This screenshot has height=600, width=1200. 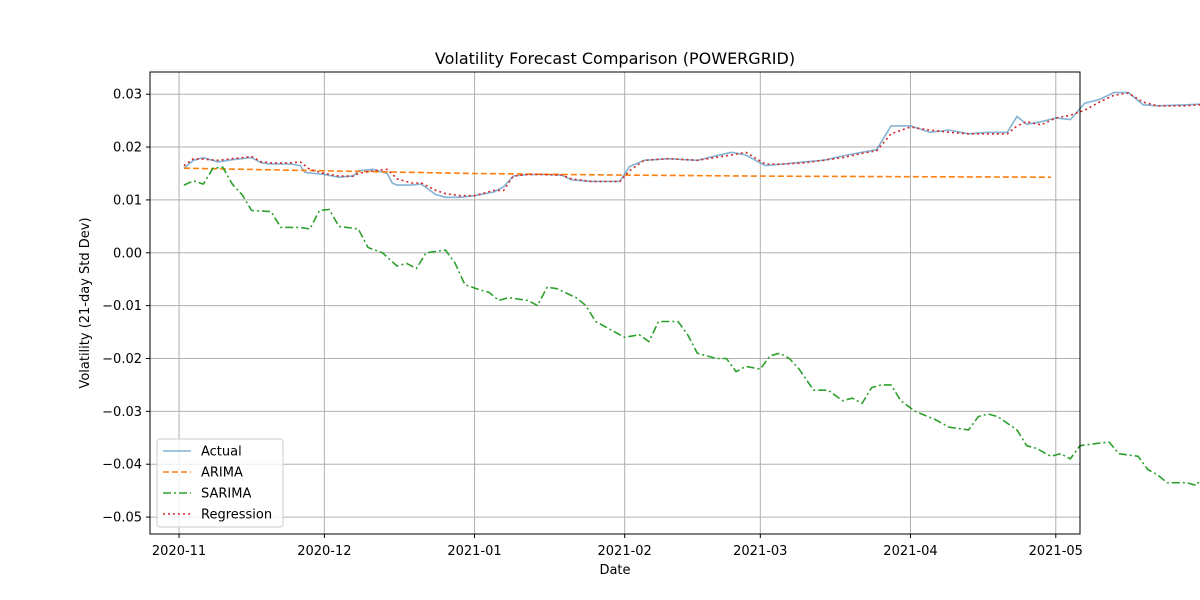 What do you see at coordinates (127, 200) in the screenshot?
I see `y-tick-label: 0.01` at bounding box center [127, 200].